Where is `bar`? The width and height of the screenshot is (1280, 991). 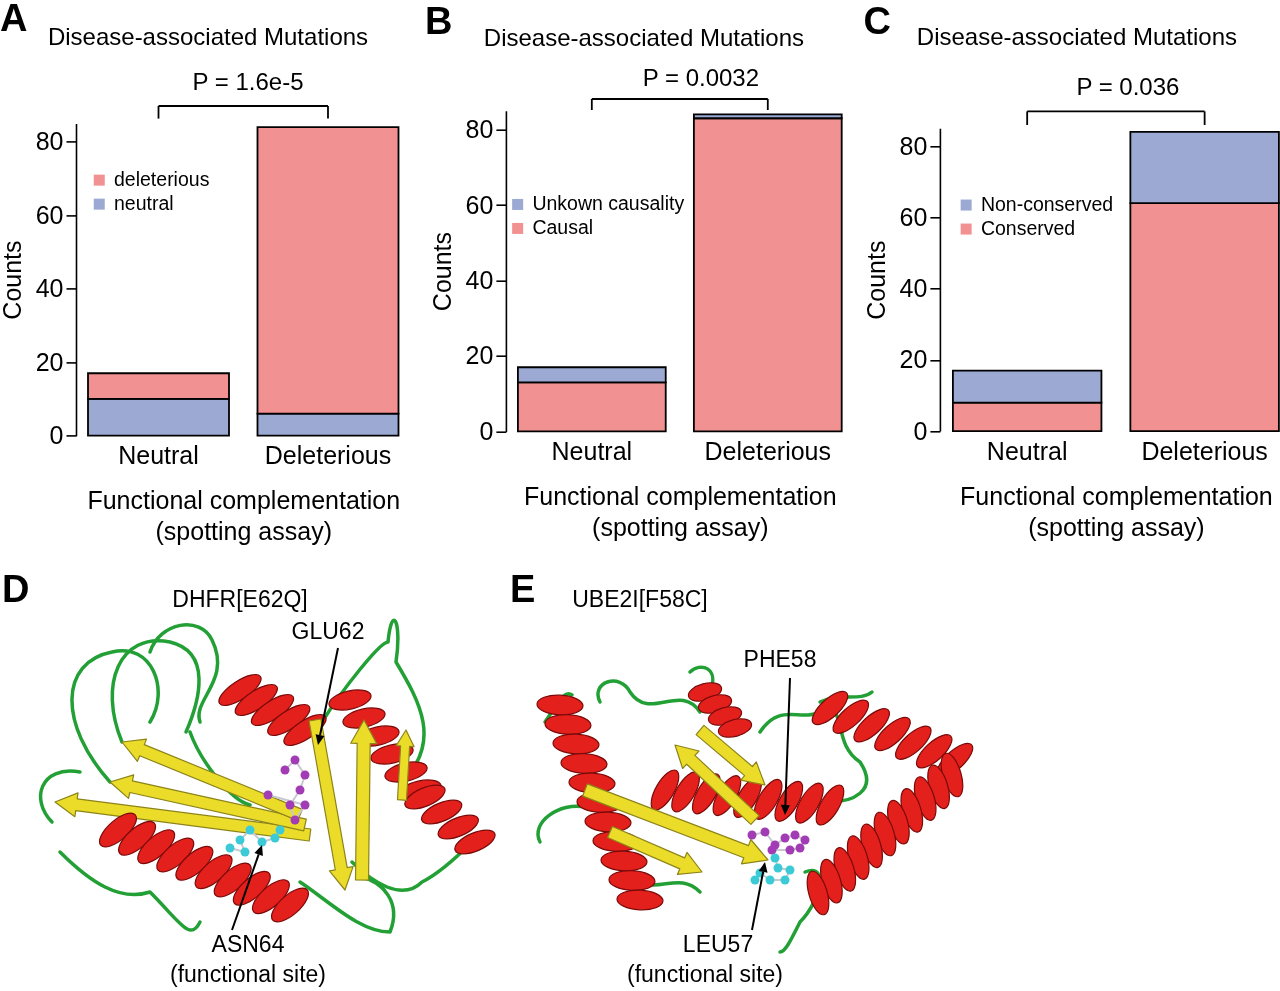 bar is located at coordinates (767, 275).